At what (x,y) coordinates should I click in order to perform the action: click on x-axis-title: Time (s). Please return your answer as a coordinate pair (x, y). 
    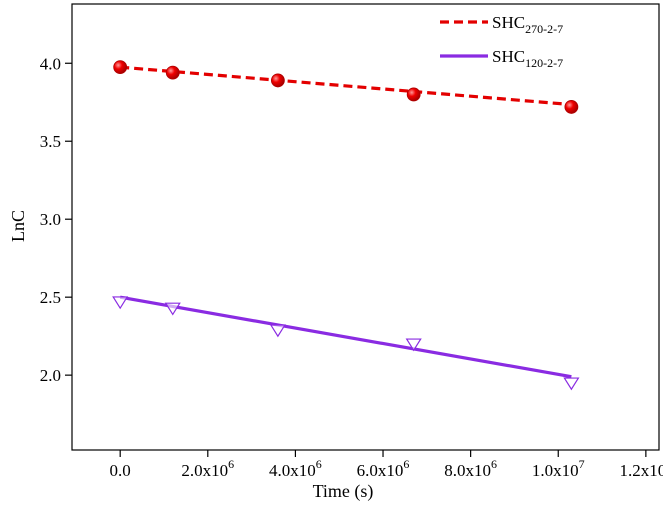
    Looking at the image, I should click on (343, 491).